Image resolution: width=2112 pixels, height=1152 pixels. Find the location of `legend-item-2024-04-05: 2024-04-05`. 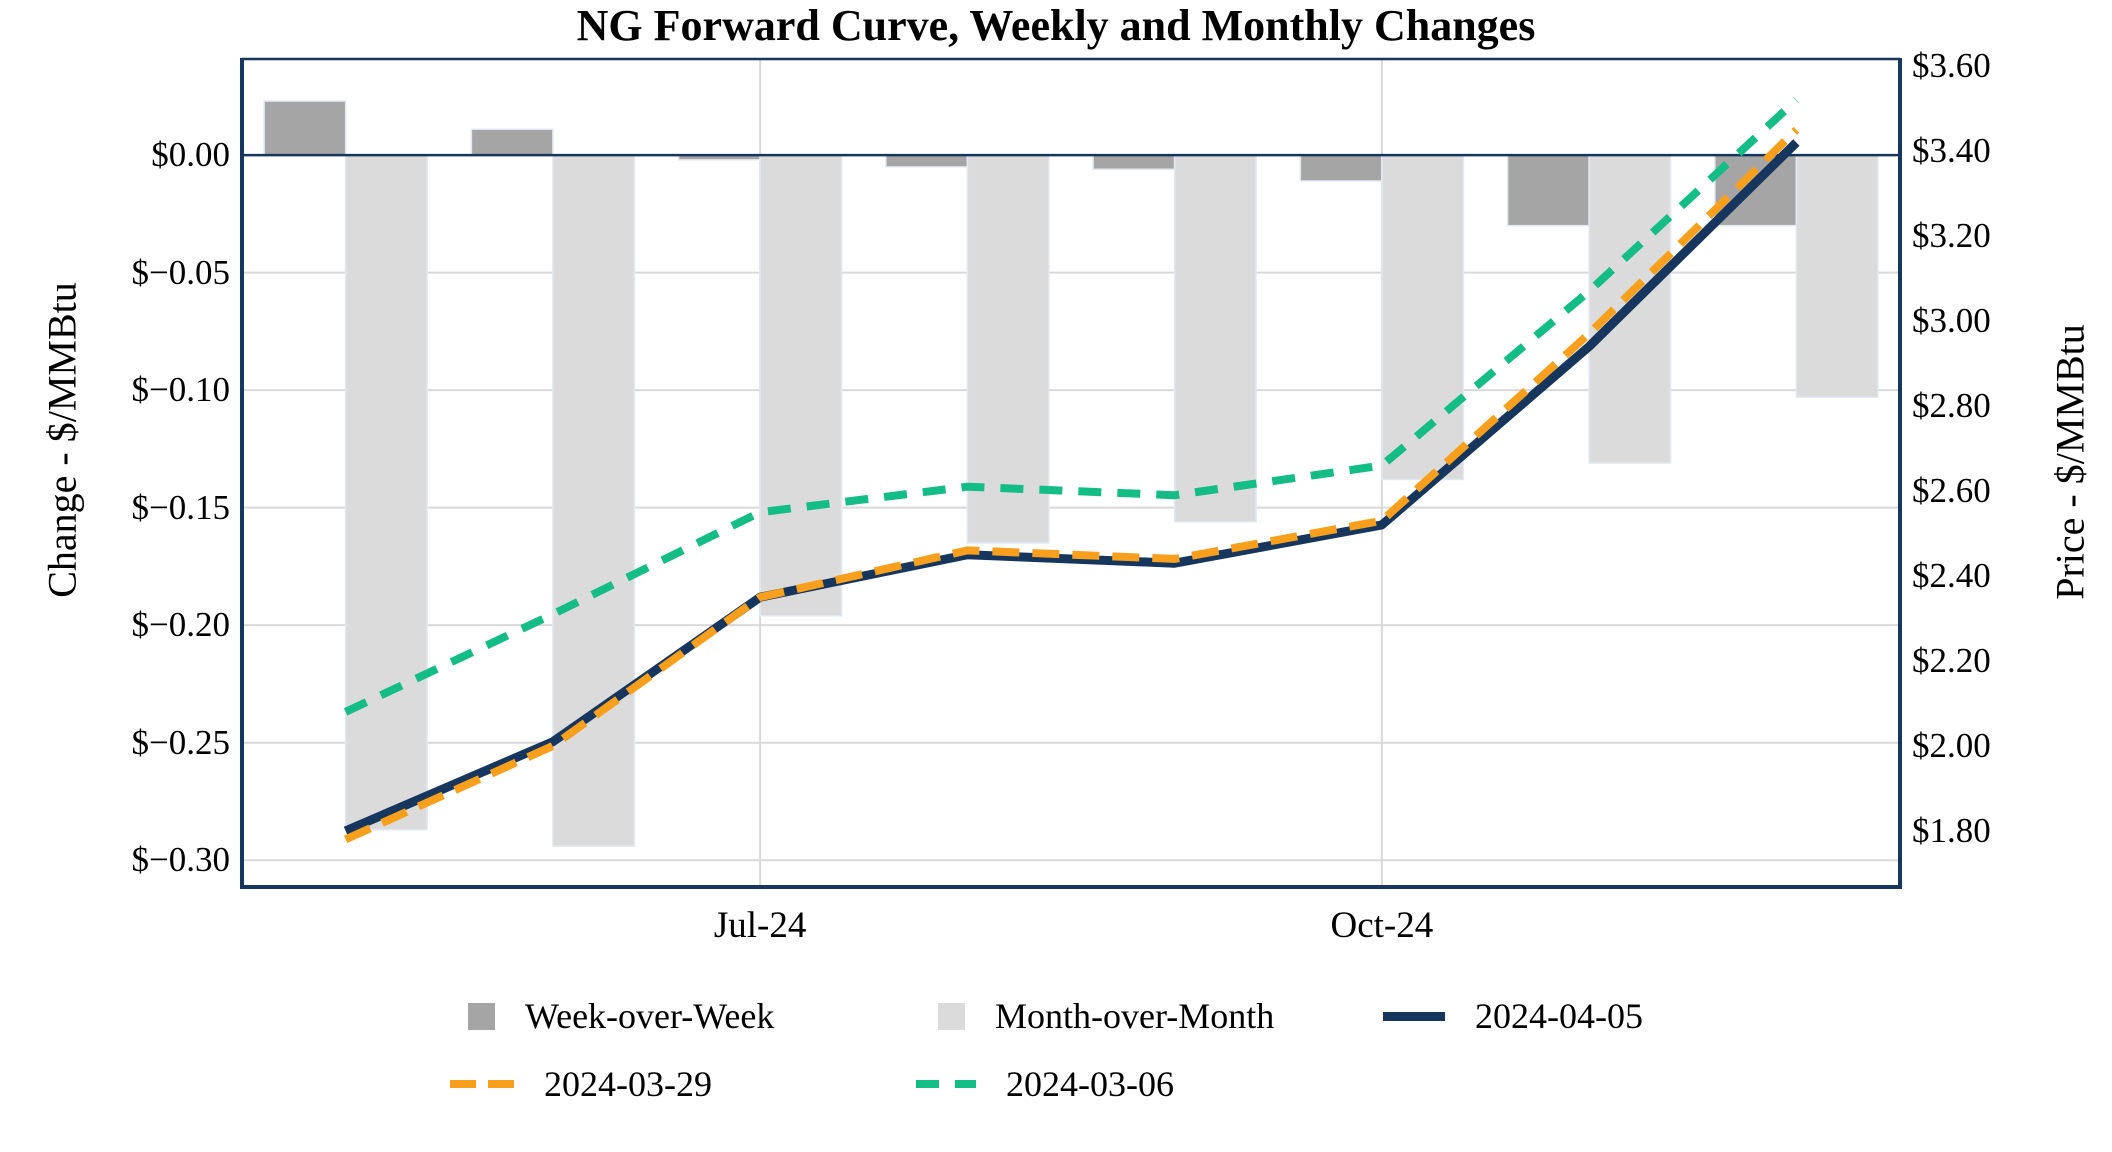

legend-item-2024-04-05: 2024-04-05 is located at coordinates (1513, 1016).